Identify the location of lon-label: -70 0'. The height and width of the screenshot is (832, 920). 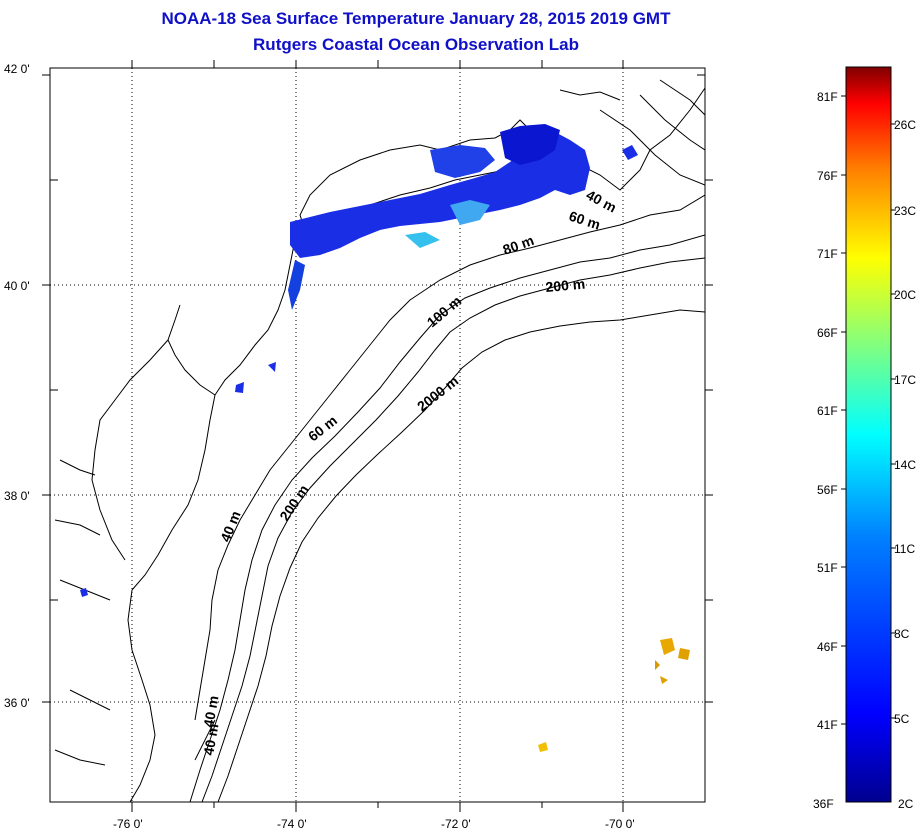
(620, 824).